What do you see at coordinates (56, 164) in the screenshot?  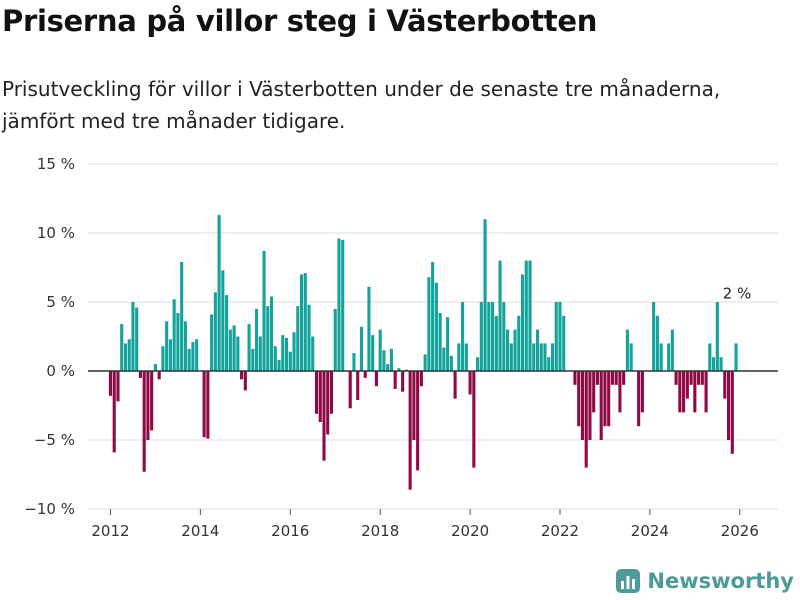 I see `y-tick-label: 15 %` at bounding box center [56, 164].